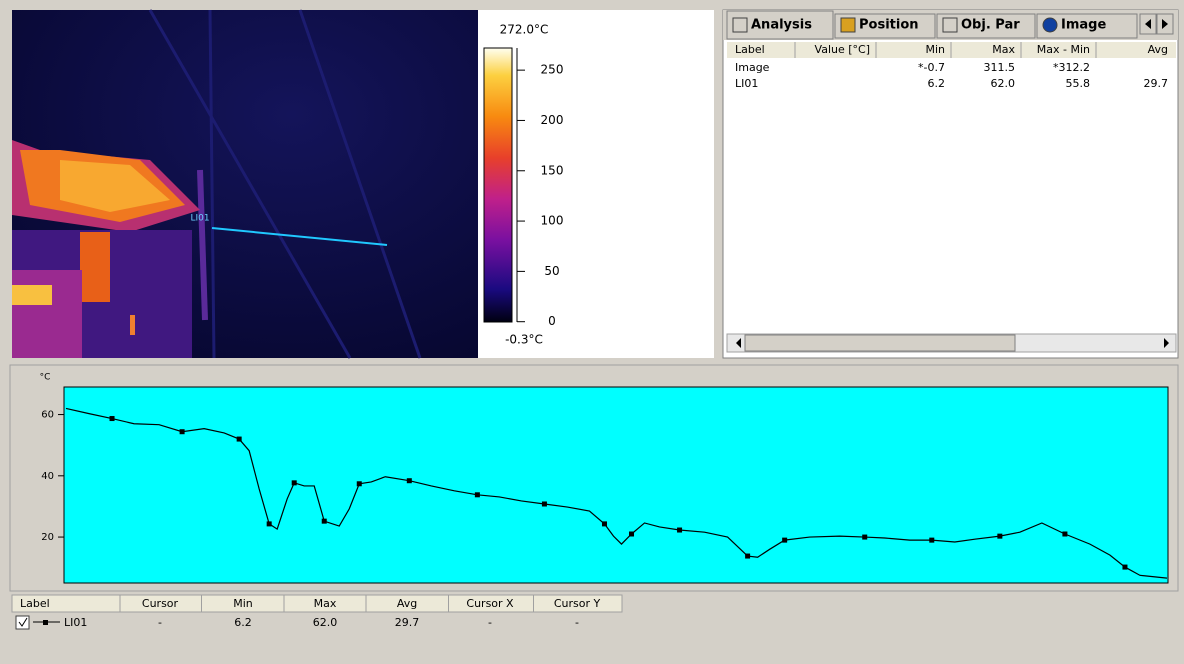 The width and height of the screenshot is (1184, 664). I want to click on cell: 311.5, so click(1000, 67).